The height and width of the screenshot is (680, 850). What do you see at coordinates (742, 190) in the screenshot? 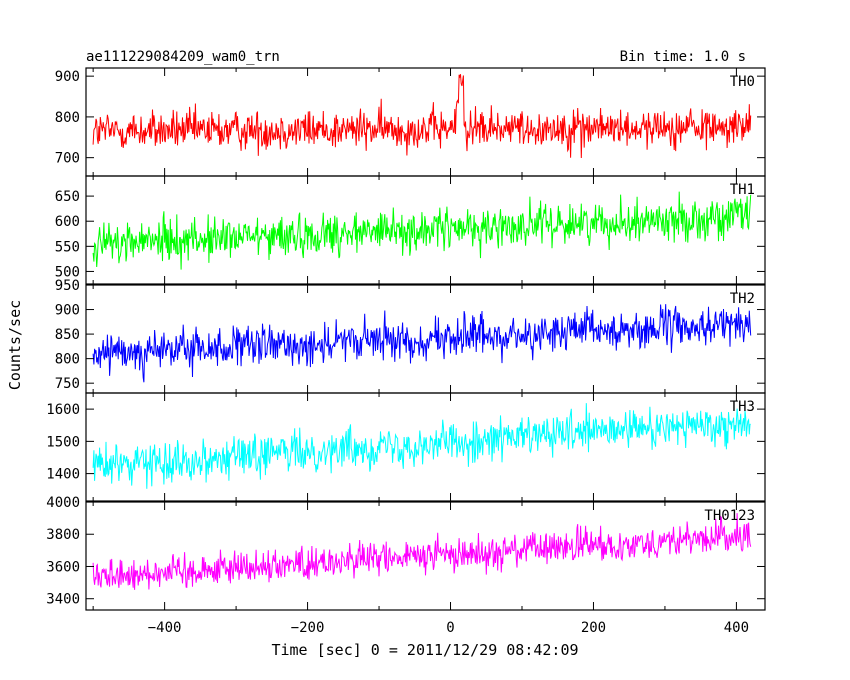
I see `panel-label-th1: TH1` at bounding box center [742, 190].